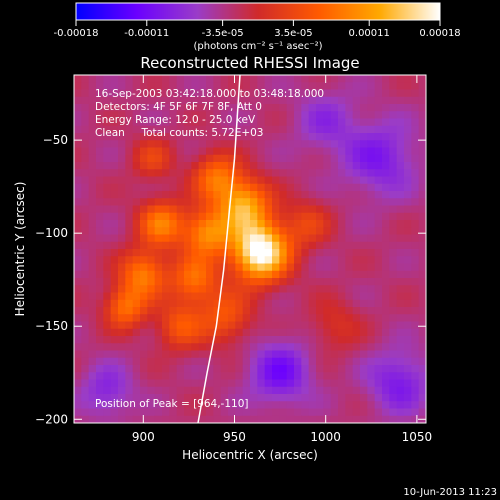  What do you see at coordinates (175, 120) in the screenshot?
I see `annotation-energy-range: Energy Range: 12.0 - 25.0 keV` at bounding box center [175, 120].